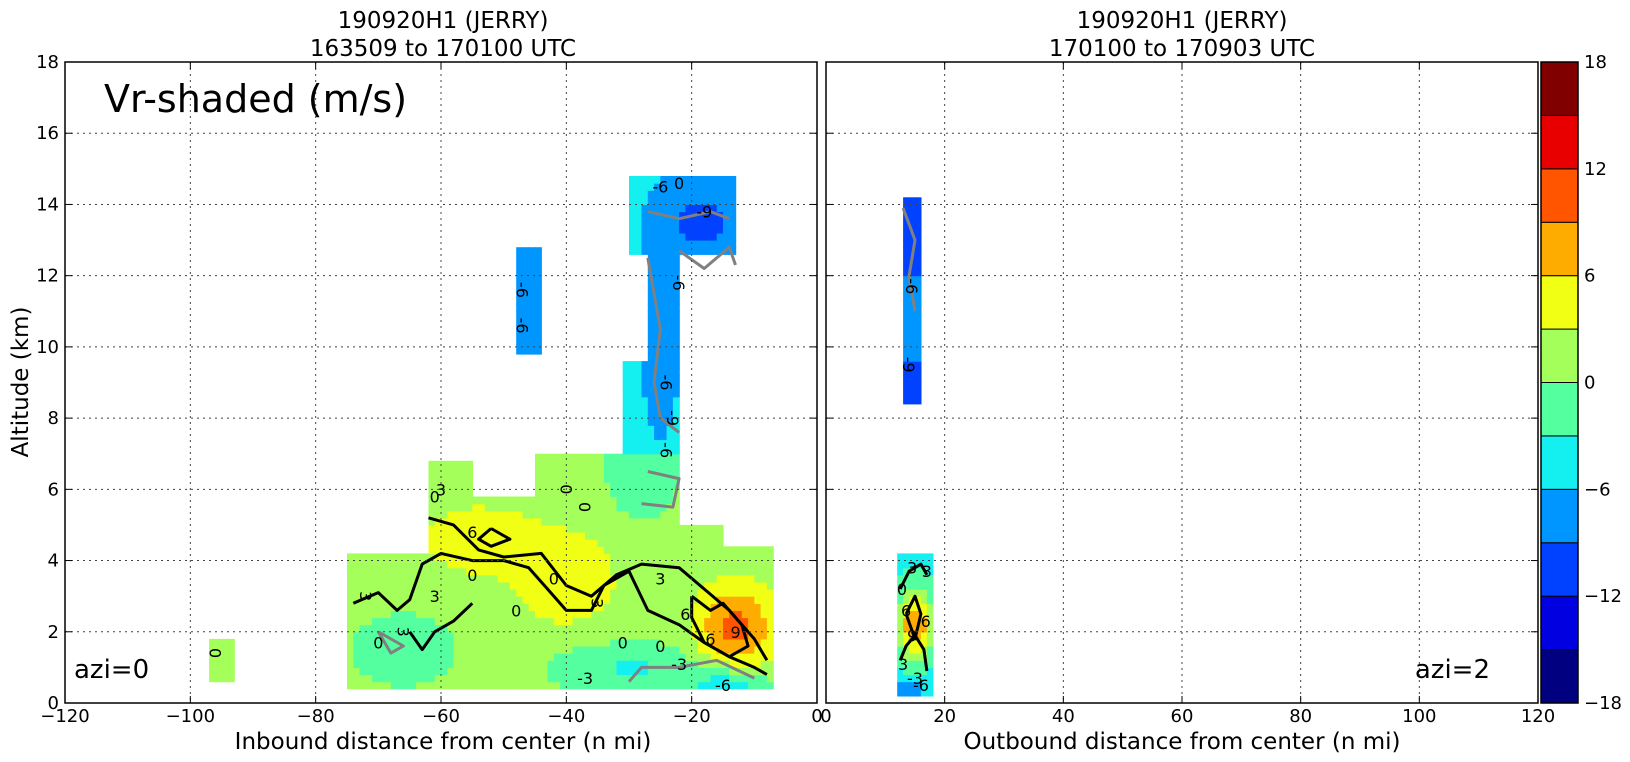  Describe the element at coordinates (1559, 409) in the screenshot. I see `colorbar-cell` at that location.